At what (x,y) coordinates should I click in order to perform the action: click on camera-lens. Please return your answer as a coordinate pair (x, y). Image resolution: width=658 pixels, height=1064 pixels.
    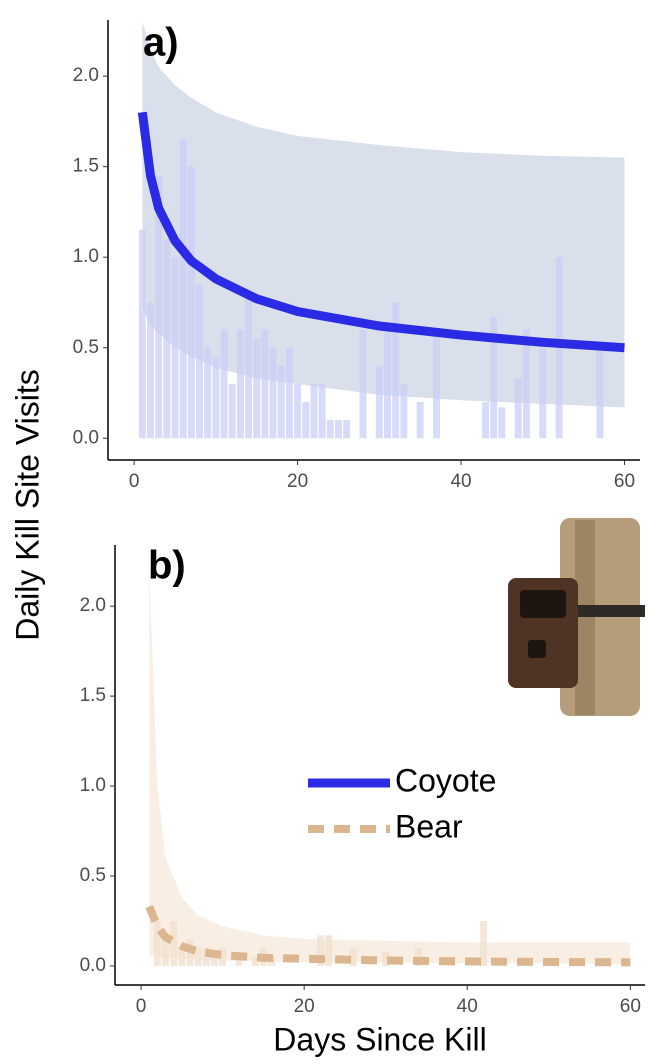
    Looking at the image, I should click on (537, 649).